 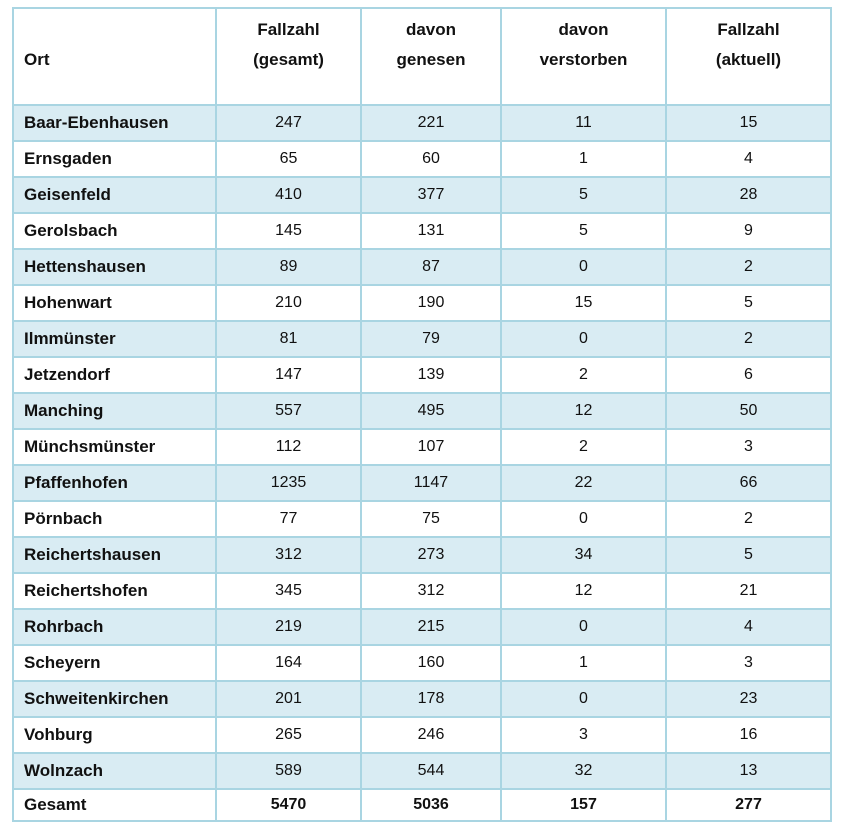 What do you see at coordinates (288, 195) in the screenshot?
I see `value-cell: 410` at bounding box center [288, 195].